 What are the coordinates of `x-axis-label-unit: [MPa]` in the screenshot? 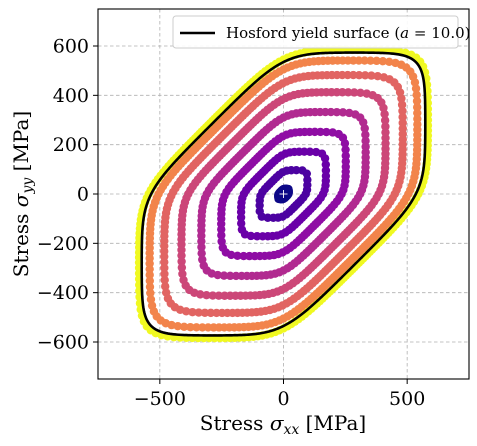 It's located at (332, 423).